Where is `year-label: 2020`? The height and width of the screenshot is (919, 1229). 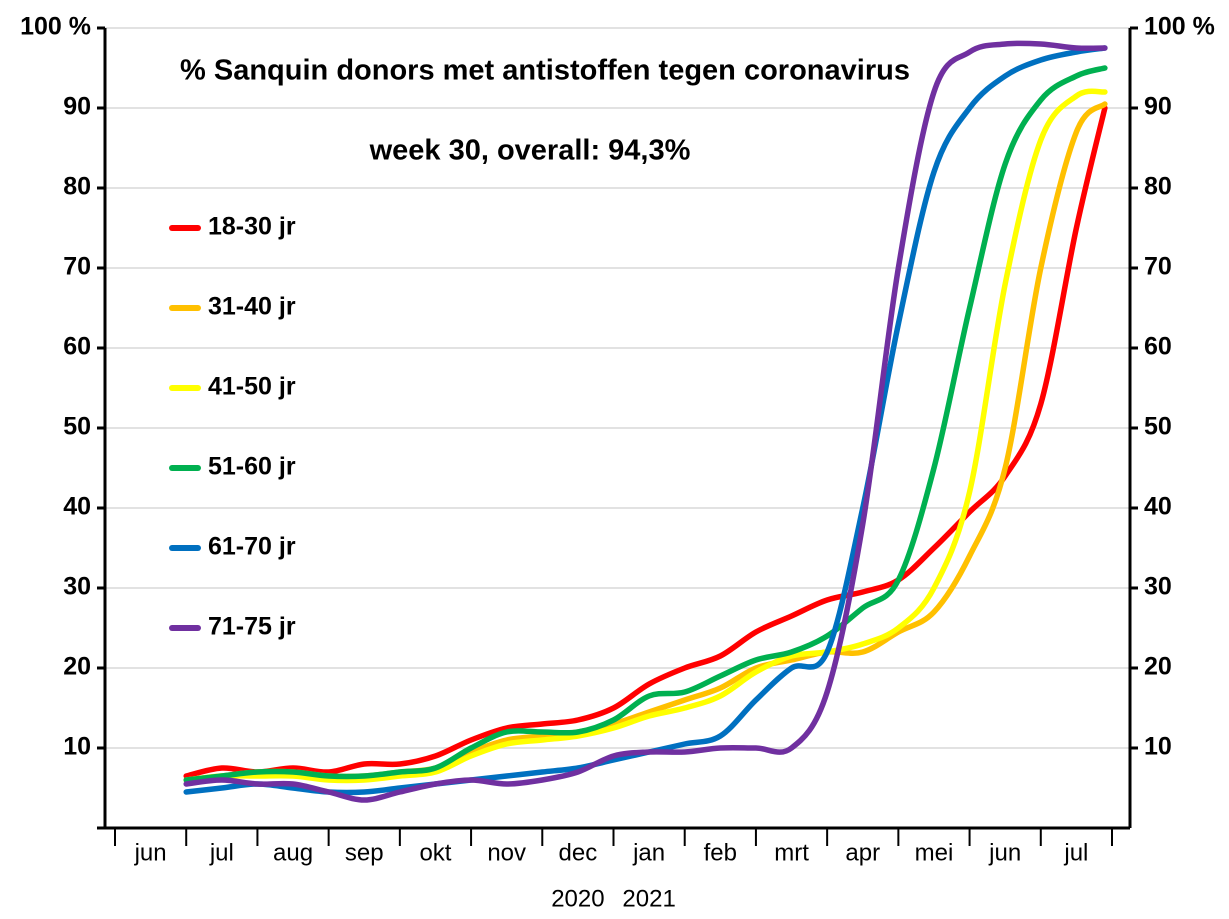
year-label: 2020 is located at coordinates (577, 898).